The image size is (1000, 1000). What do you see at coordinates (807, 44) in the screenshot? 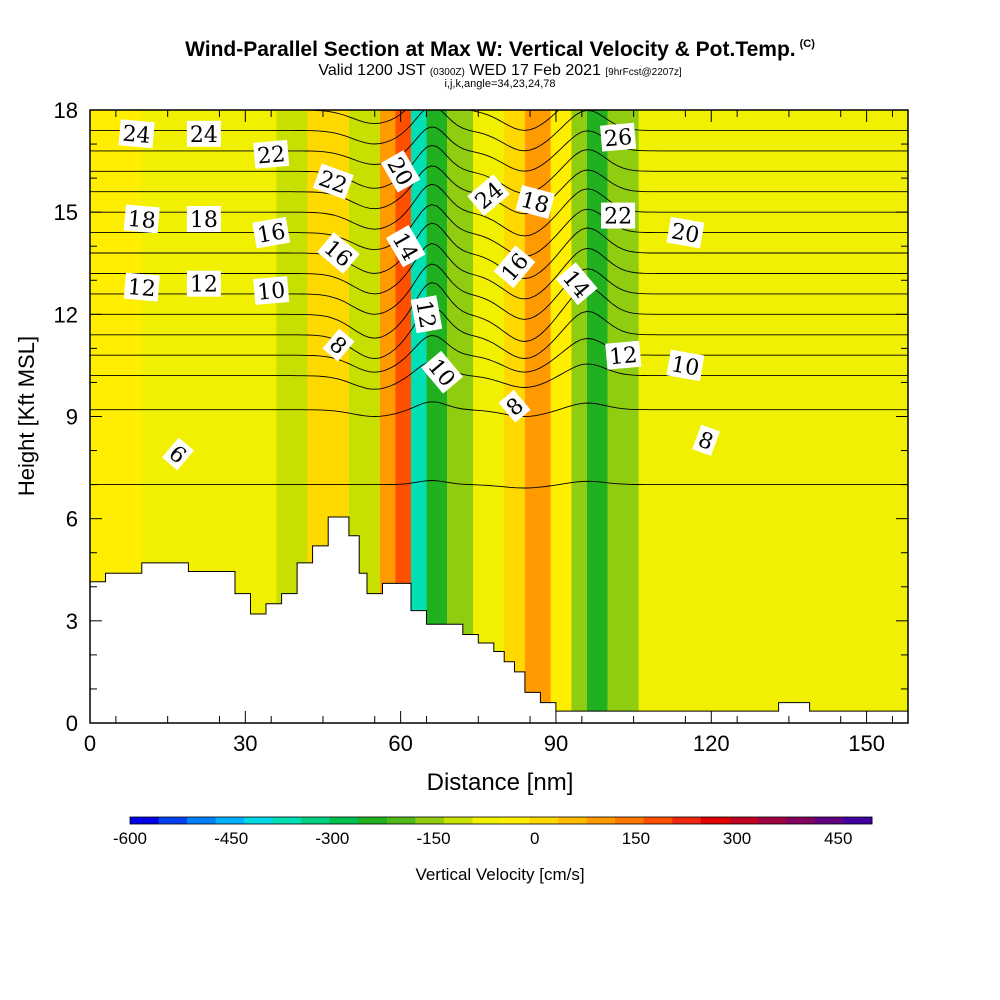
I see `title-tag: (C)` at bounding box center [807, 44].